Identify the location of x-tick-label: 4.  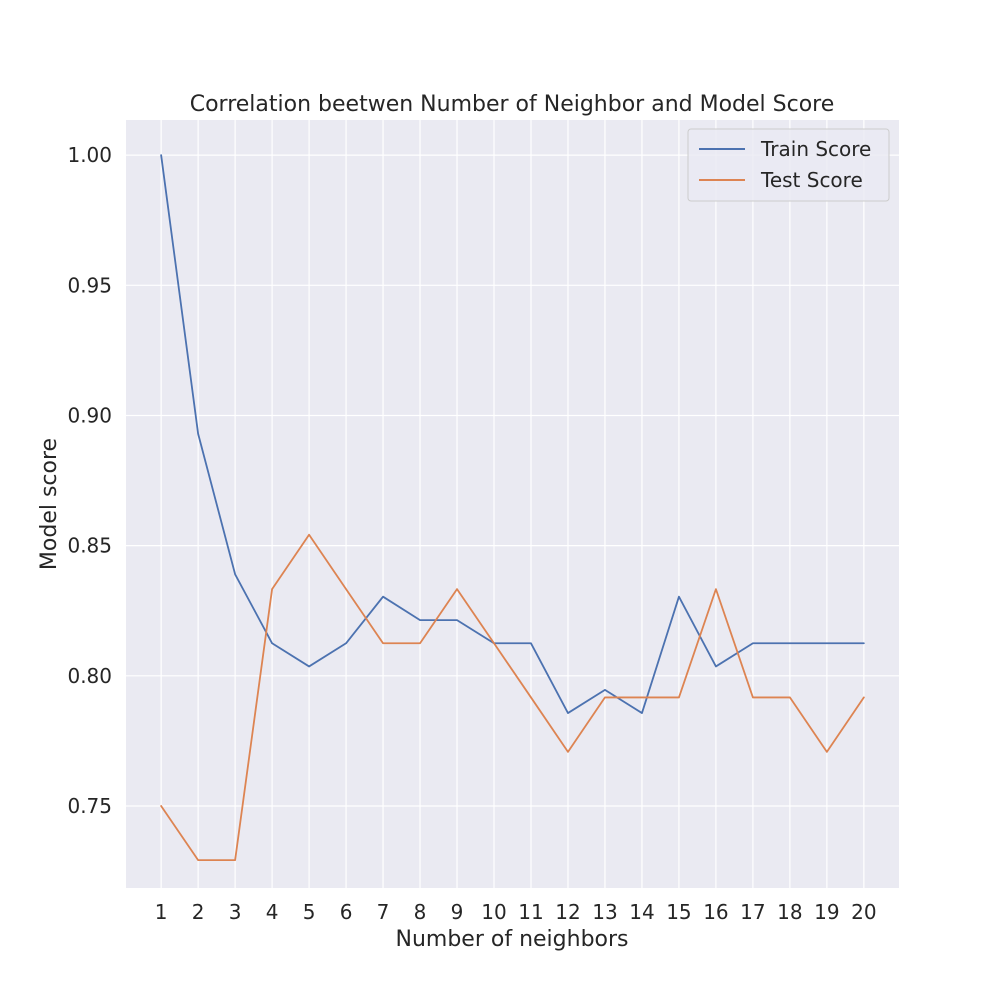
(272, 912).